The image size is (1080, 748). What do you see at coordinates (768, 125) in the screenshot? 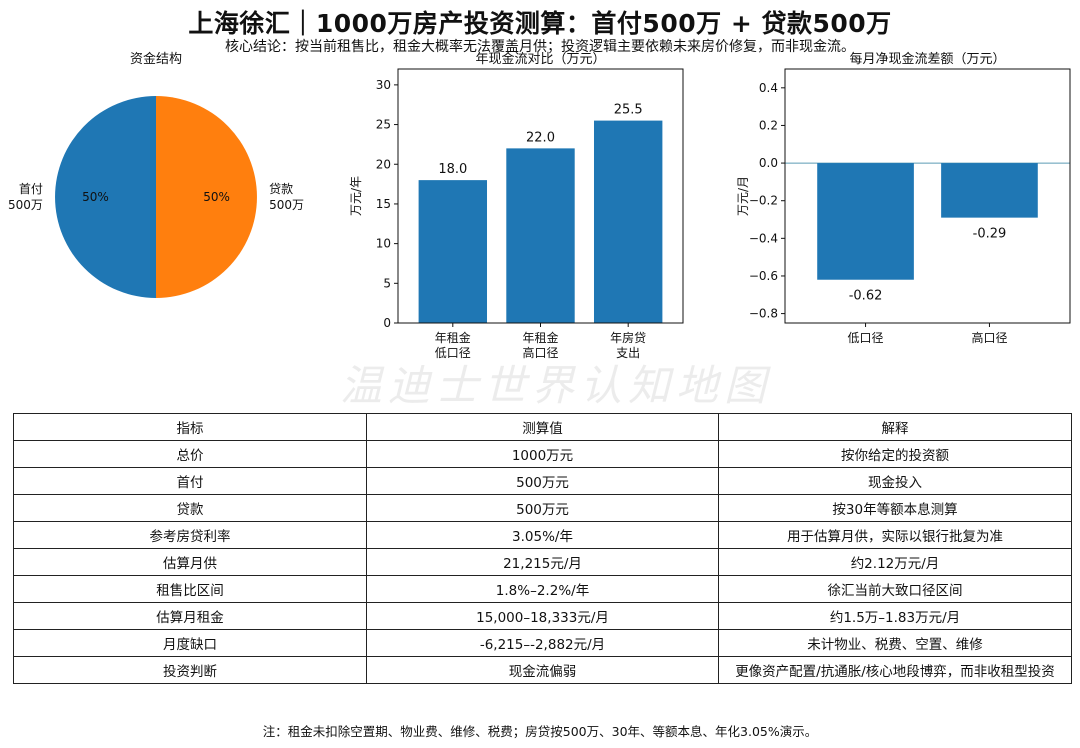
I see `net-chart-ytick-label: 0.2` at bounding box center [768, 125].